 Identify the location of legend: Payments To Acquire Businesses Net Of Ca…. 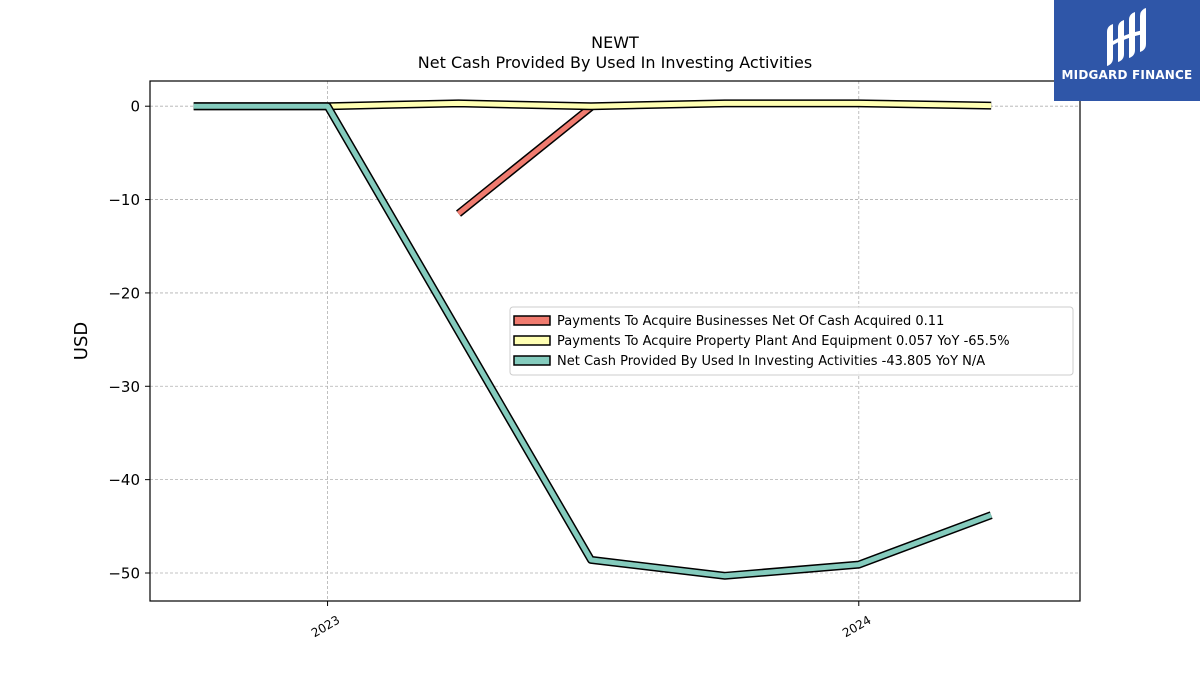
(791, 341).